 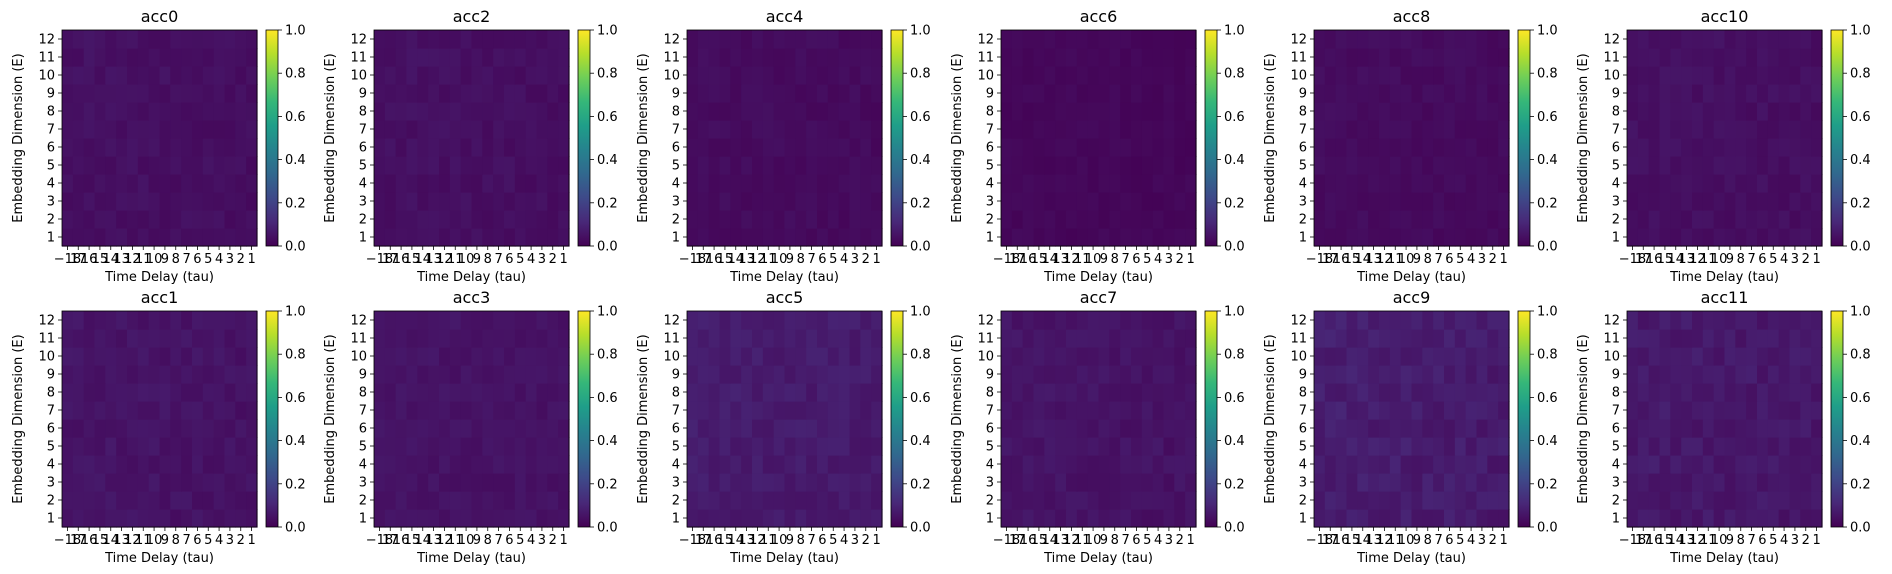 I want to click on x-tick-label: 2, so click(x=1493, y=540).